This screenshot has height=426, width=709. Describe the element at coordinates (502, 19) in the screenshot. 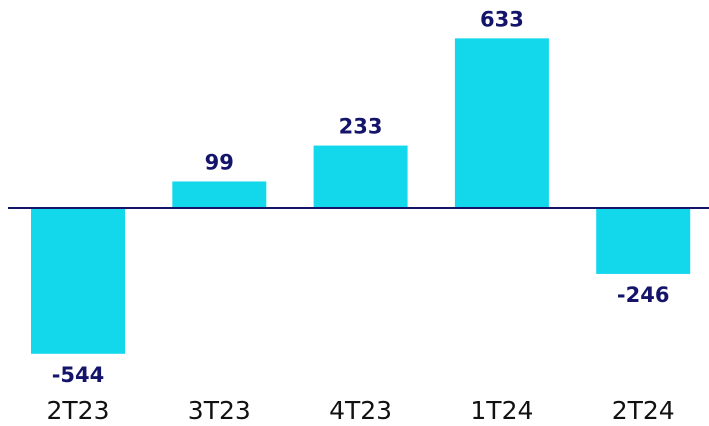

I see `value-label: 633` at that location.